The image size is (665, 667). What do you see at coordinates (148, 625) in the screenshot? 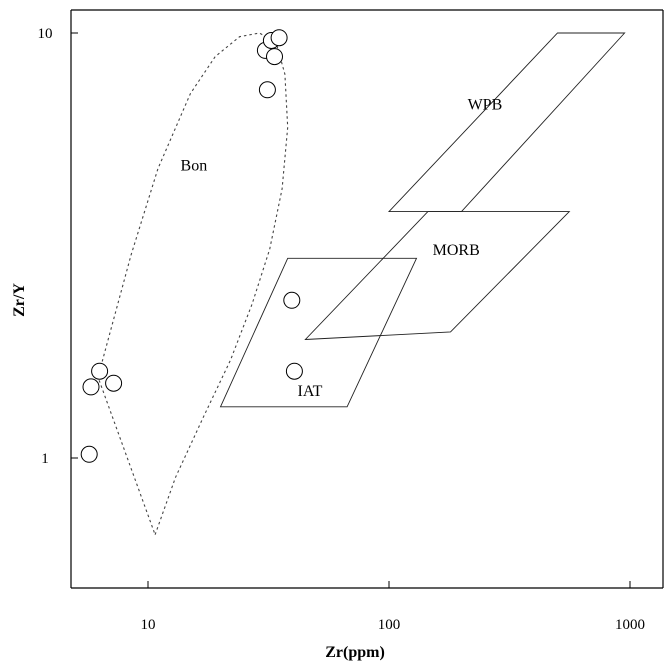
I see `x-tick-label: 10` at bounding box center [148, 625].